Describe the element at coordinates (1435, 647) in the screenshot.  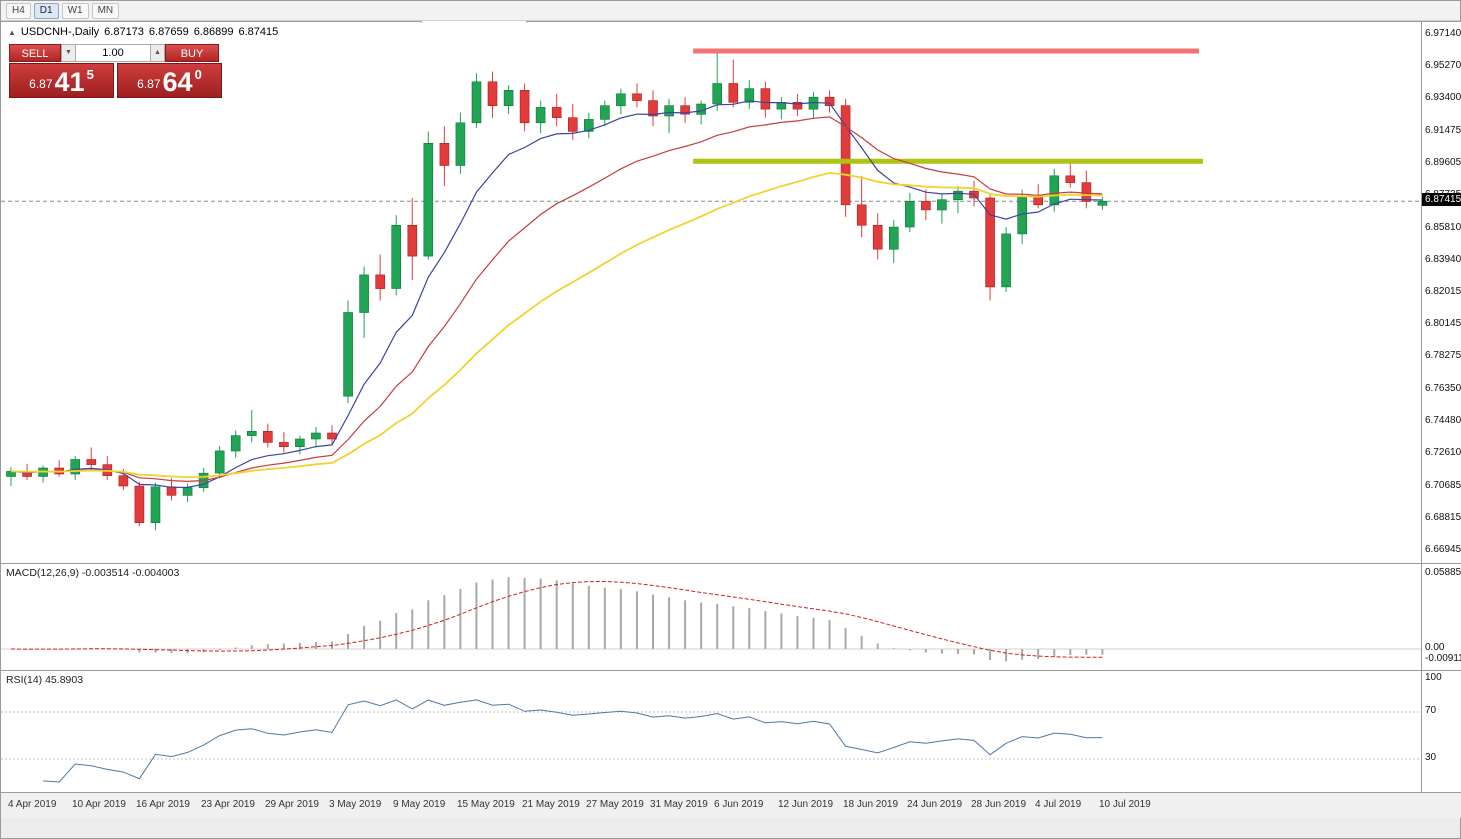
I see `macd-axis-zero: 0.00` at that location.